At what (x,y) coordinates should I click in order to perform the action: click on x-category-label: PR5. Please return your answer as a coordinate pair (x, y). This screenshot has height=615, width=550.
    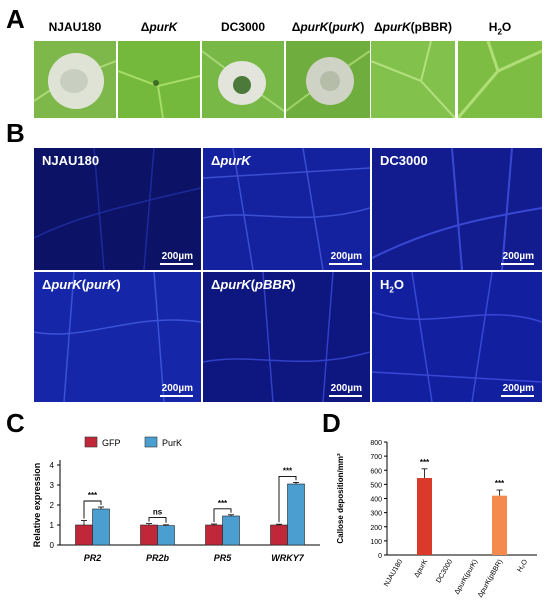
    Looking at the image, I should click on (223, 558).